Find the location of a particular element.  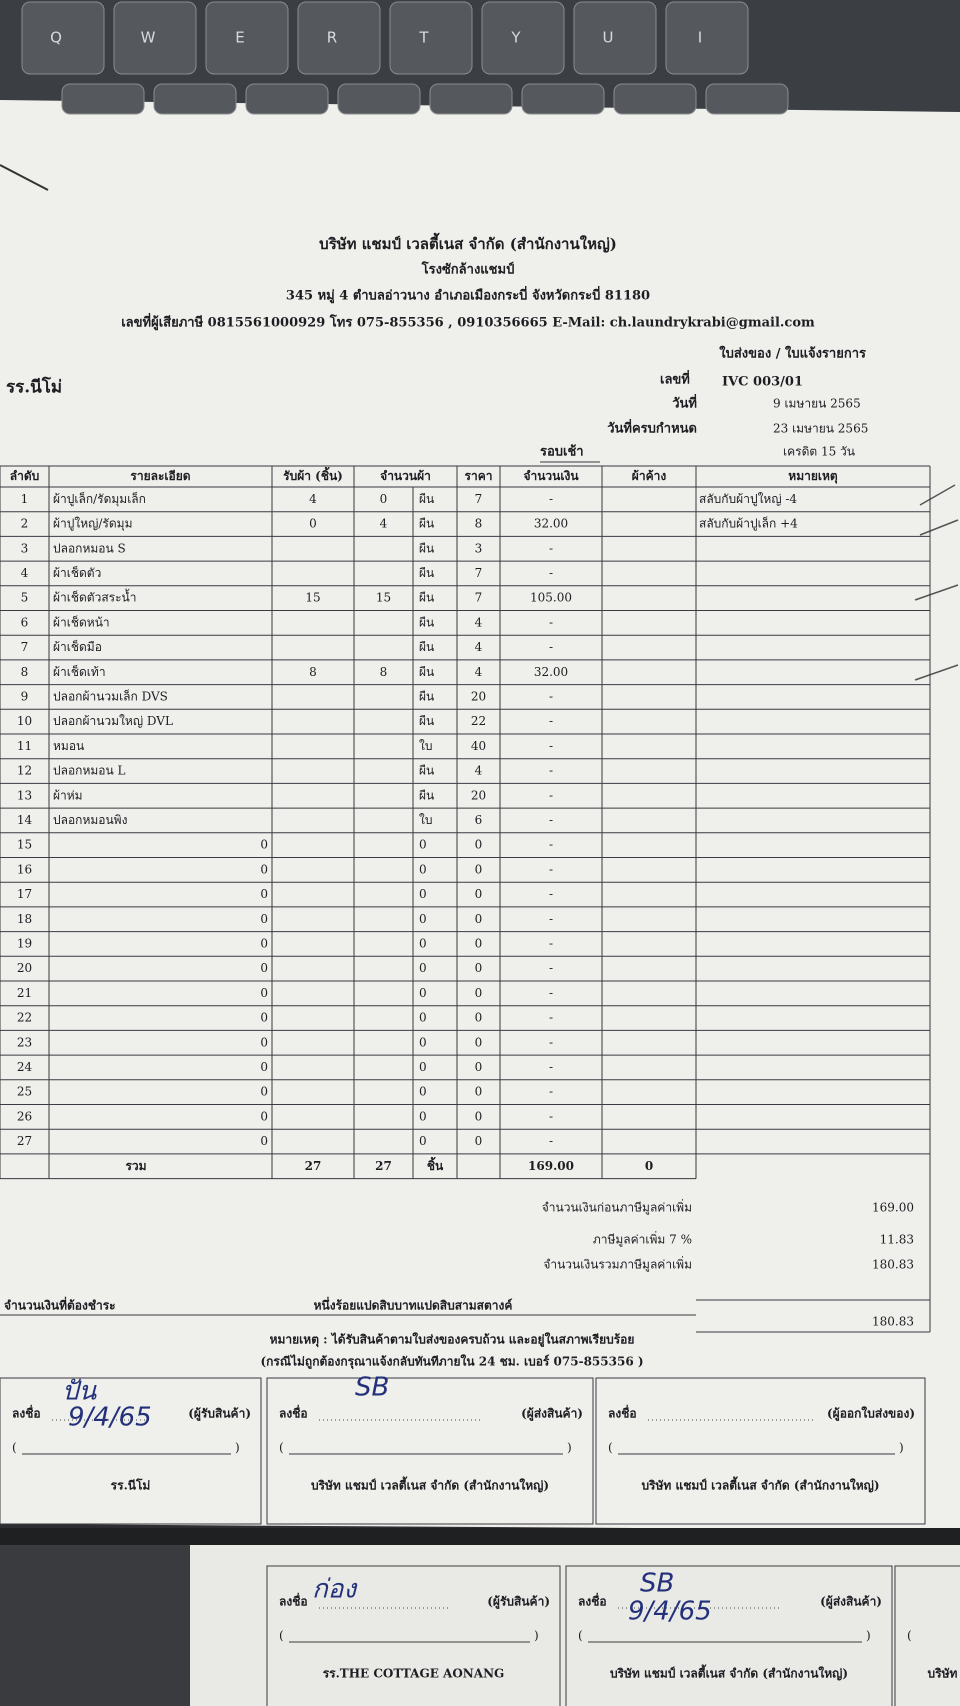

column-header: ลำดับ is located at coordinates (25, 476).